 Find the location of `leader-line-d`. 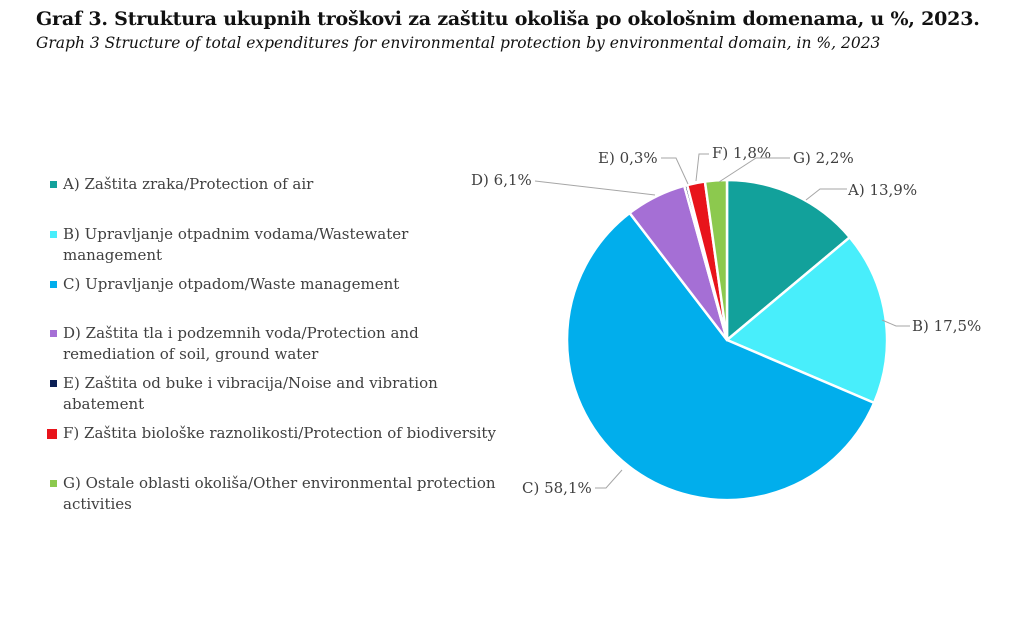

leader-line-d is located at coordinates (595, 188).